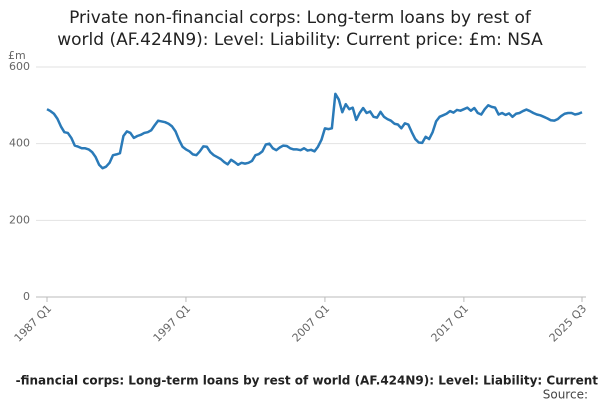  I want to click on x-tick-label: 2017 Q1, so click(450, 323).